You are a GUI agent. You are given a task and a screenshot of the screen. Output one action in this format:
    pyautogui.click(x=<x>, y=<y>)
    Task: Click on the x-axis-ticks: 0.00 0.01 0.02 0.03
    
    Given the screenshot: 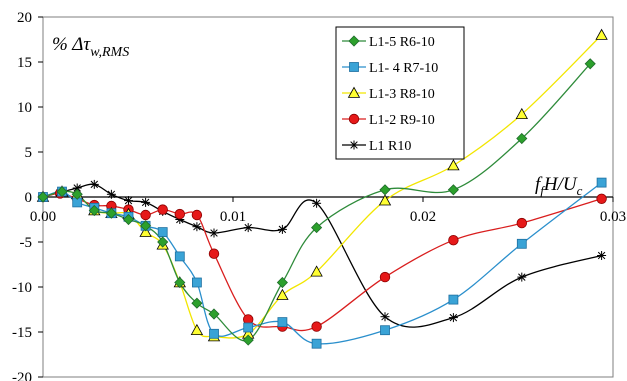 What is the action you would take?
    pyautogui.click(x=328, y=211)
    